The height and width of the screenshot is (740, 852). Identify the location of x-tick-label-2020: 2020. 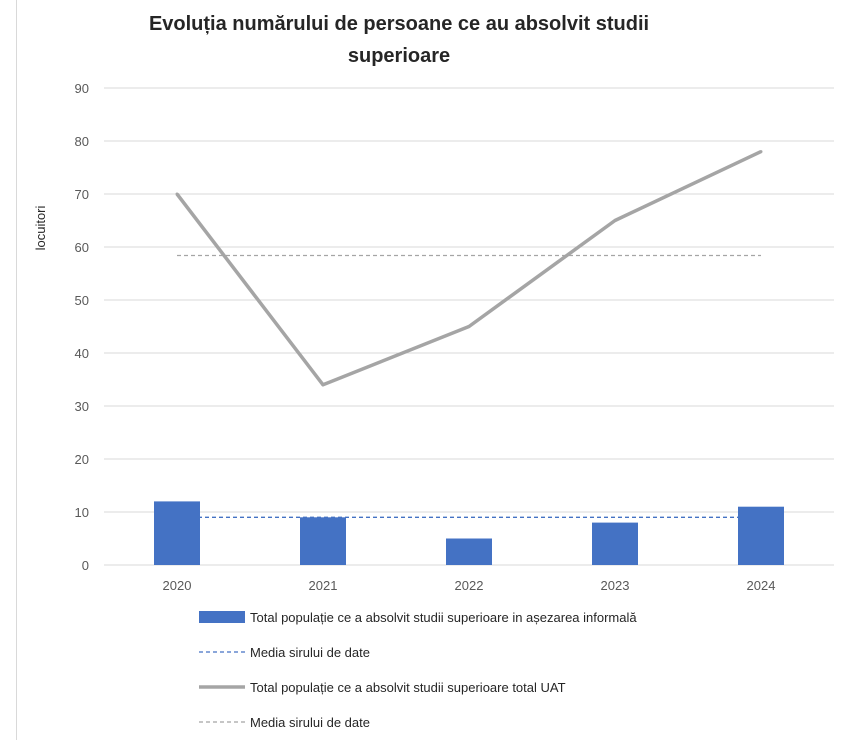
(177, 585).